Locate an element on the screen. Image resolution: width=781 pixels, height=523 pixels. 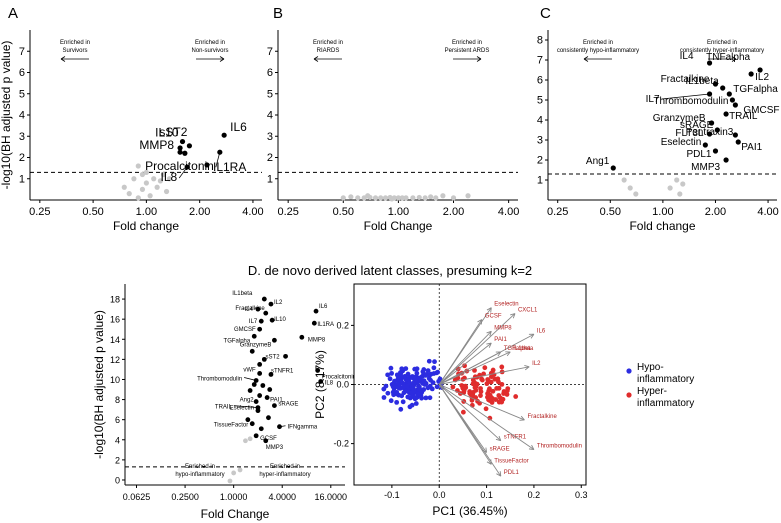
point-label: Fractalkine is located at coordinates (685, 79).